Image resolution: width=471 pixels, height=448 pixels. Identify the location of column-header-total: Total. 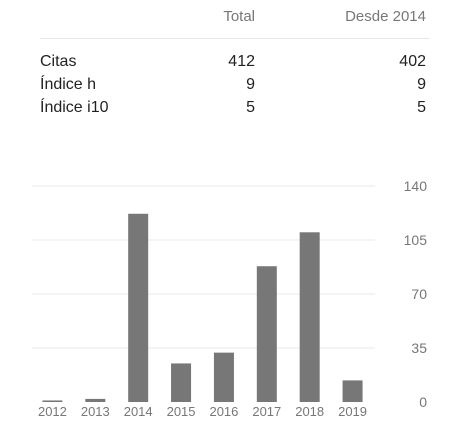
(239, 16).